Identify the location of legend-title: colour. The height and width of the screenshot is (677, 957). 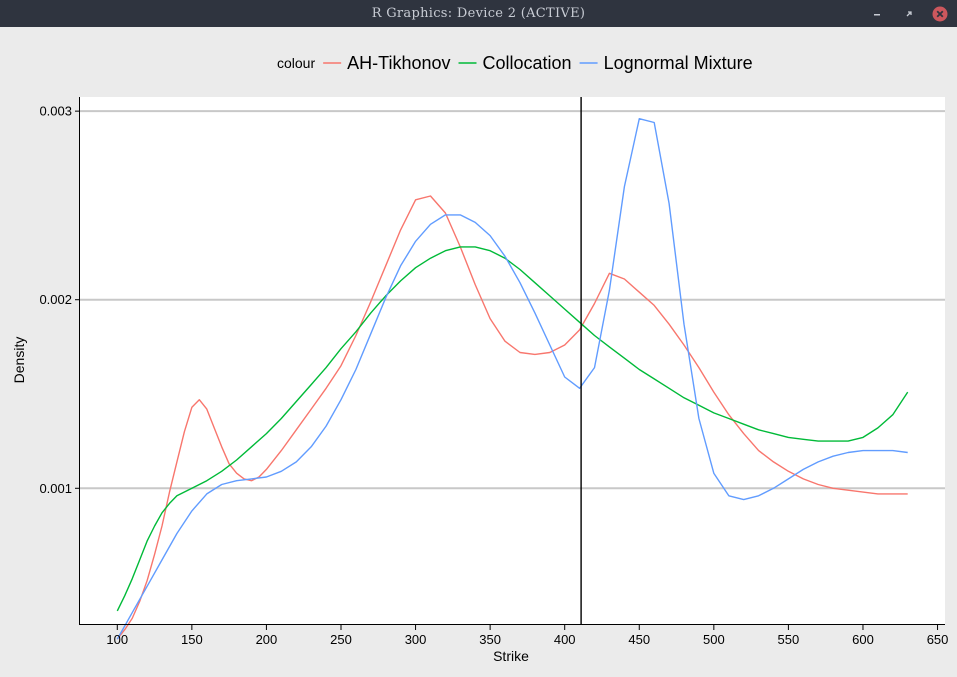
(296, 63).